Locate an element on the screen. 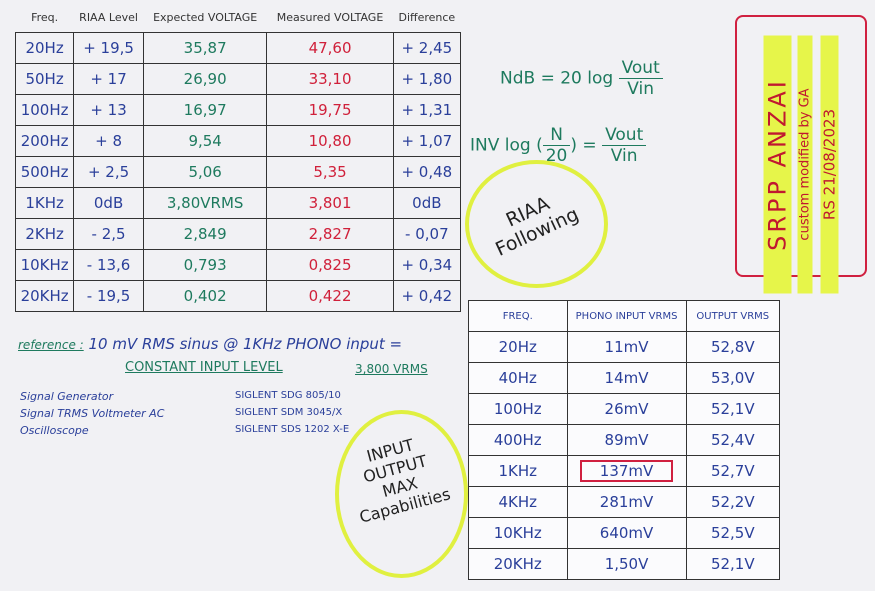  table-cell: 52,5V is located at coordinates (733, 533).